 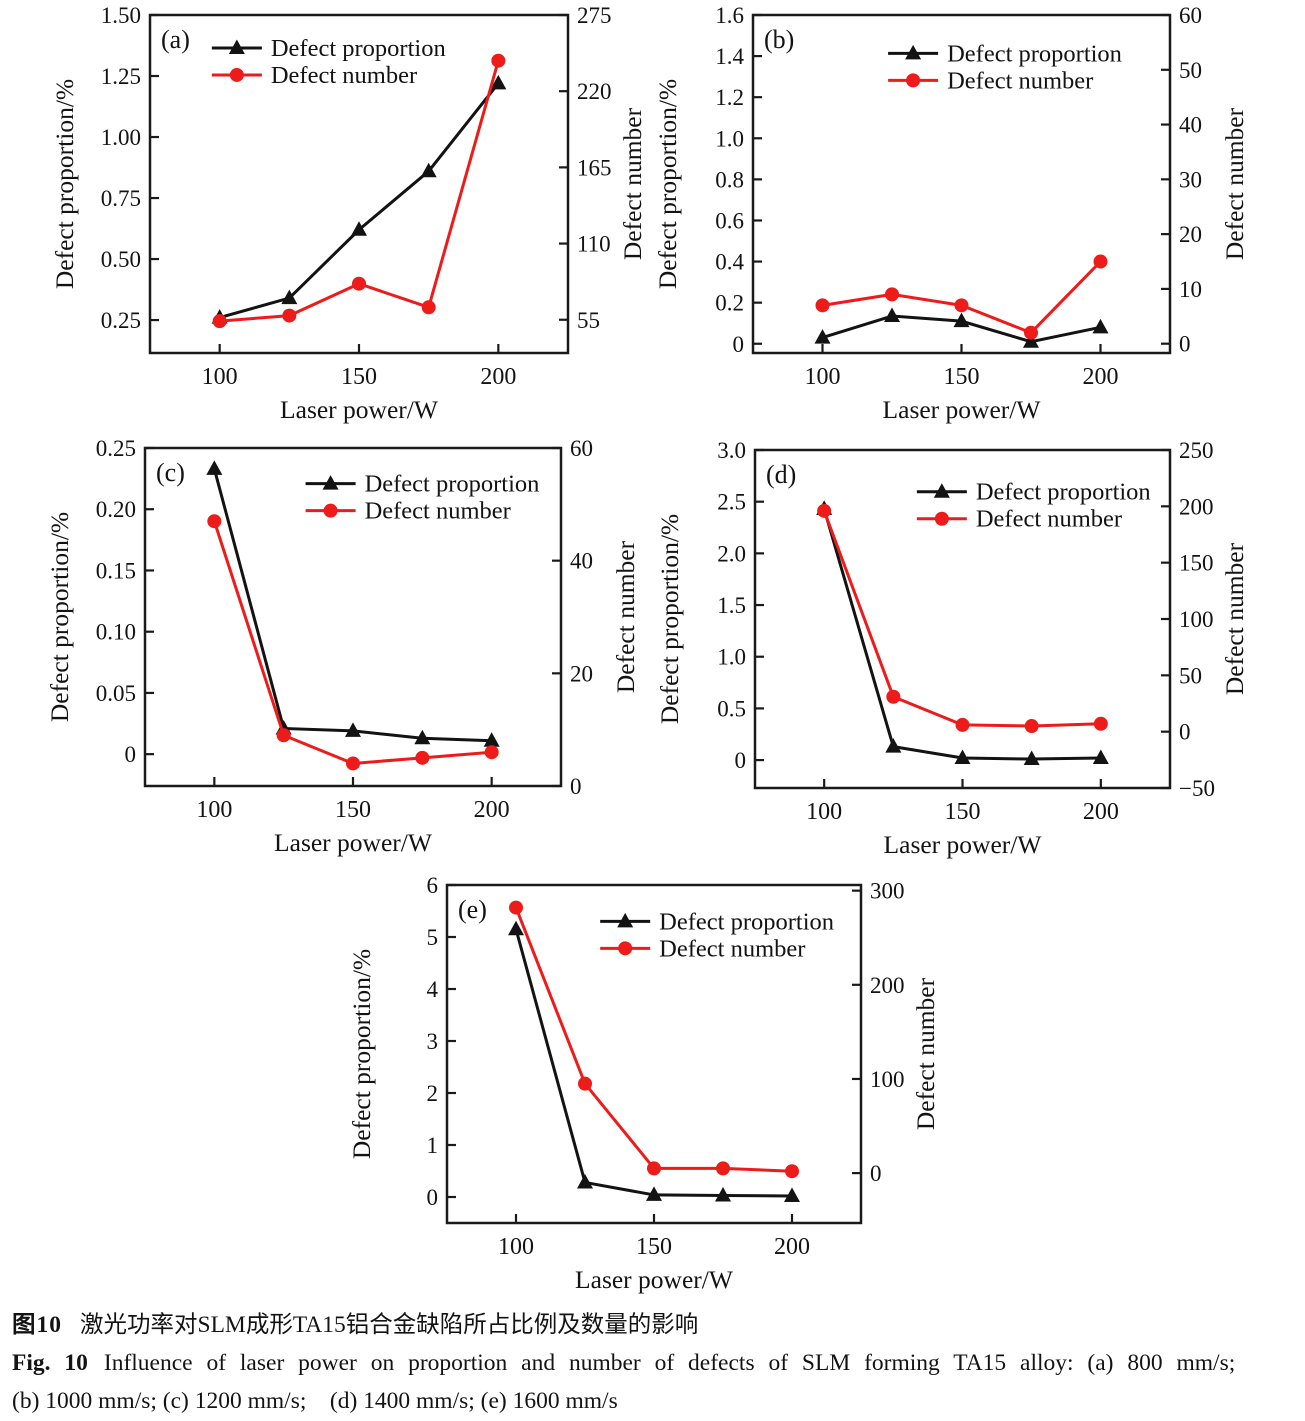 I want to click on left-tick-label: 1.4, so click(x=729, y=56).